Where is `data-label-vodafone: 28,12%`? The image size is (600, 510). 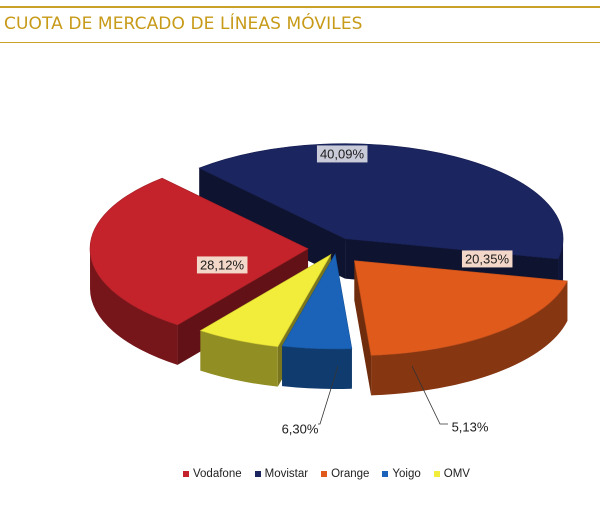
data-label-vodafone: 28,12% is located at coordinates (222, 264).